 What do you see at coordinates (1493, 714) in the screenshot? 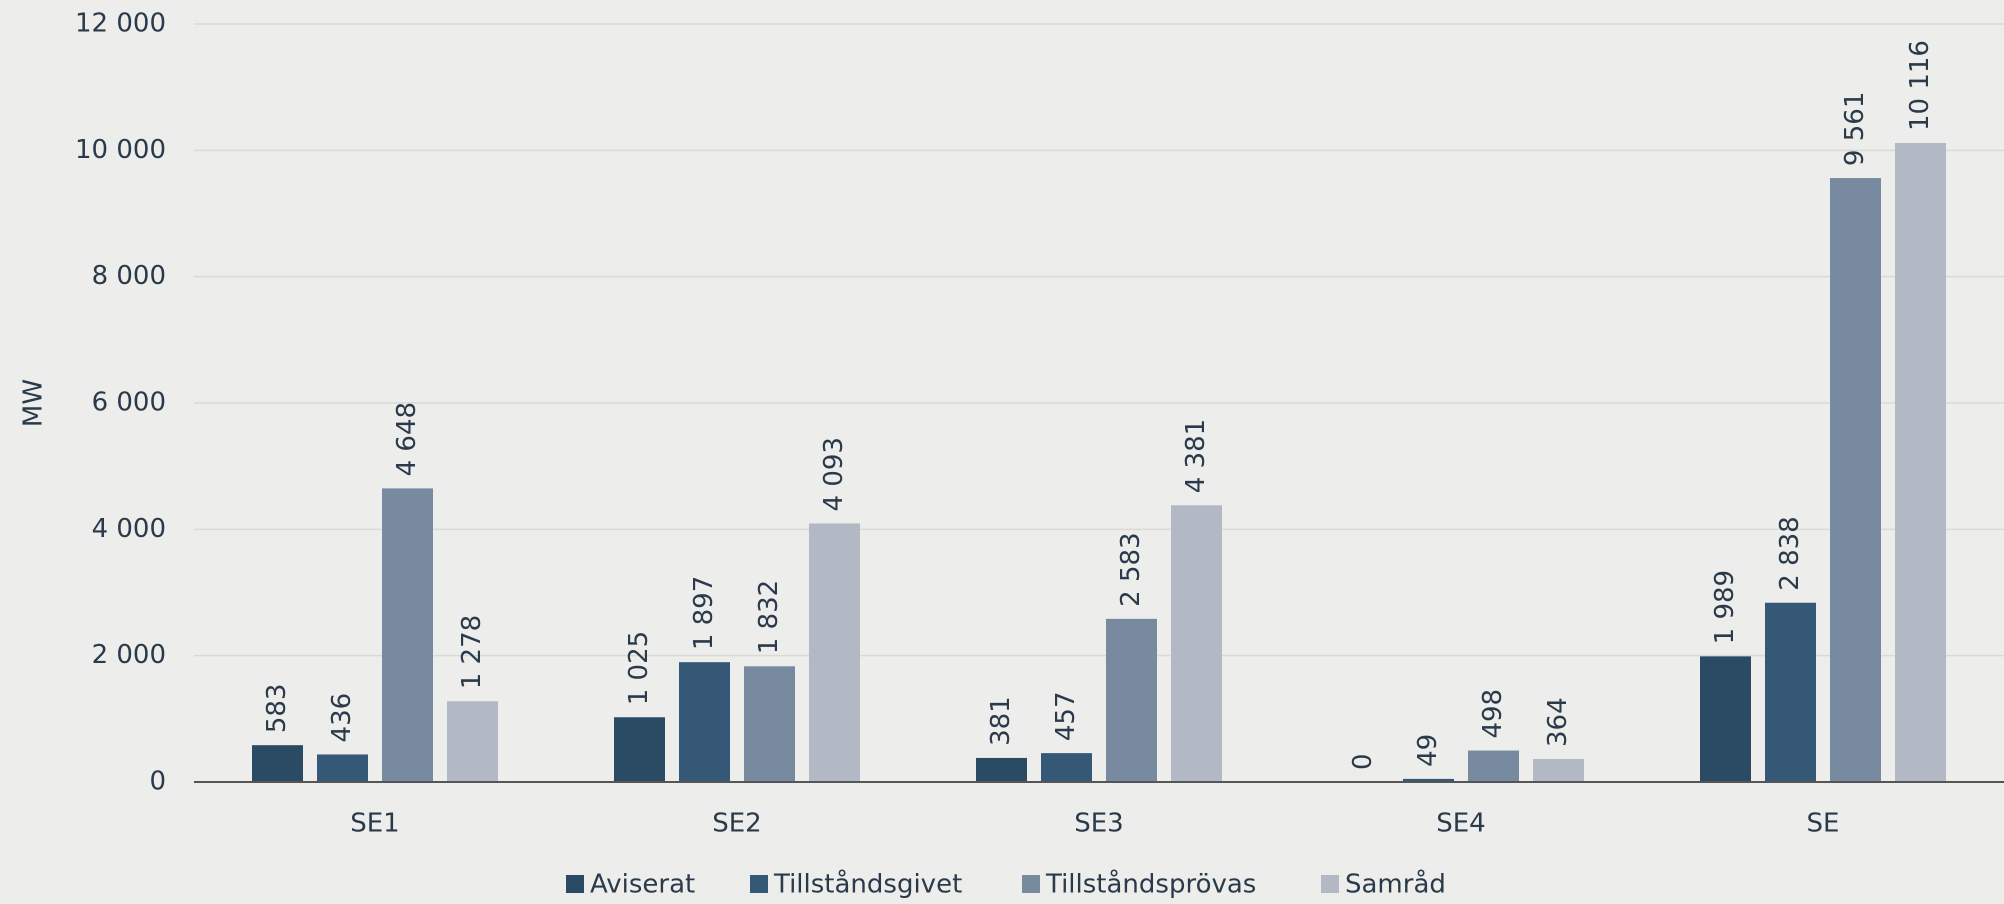
I see `value-label: 498` at bounding box center [1493, 714].